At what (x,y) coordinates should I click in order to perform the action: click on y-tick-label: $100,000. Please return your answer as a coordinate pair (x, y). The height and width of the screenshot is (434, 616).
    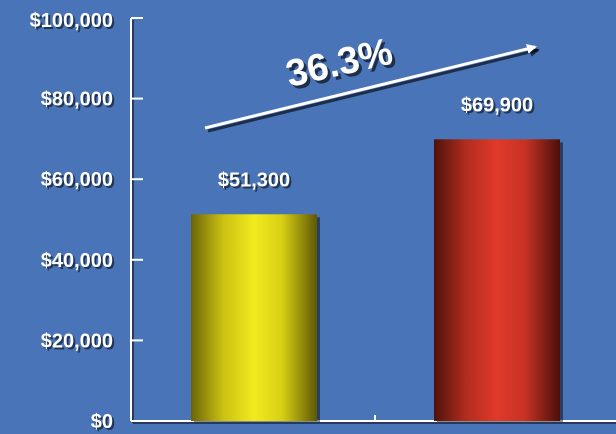
    Looking at the image, I should click on (71, 21).